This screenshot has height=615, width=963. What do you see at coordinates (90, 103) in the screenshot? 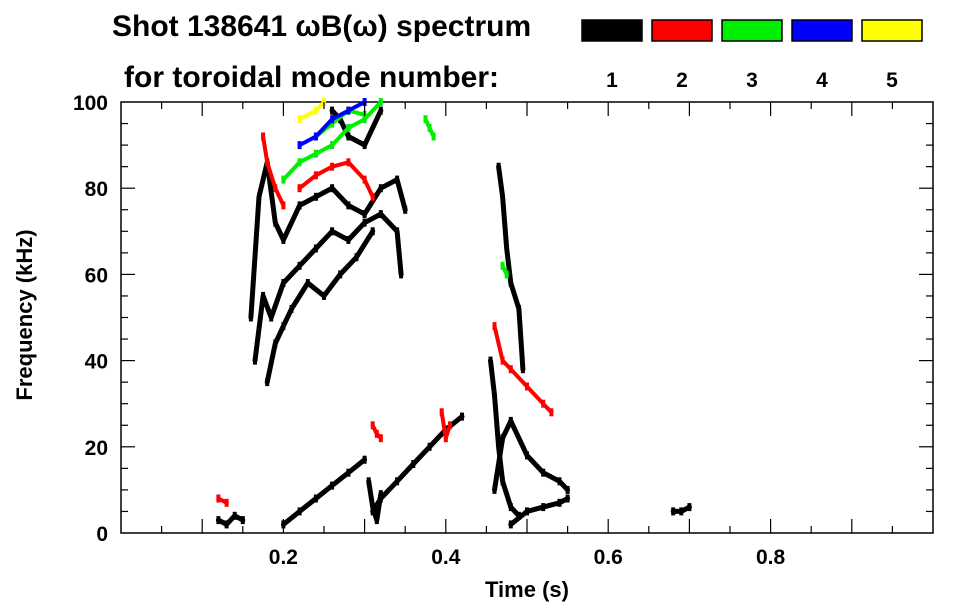
I see `y-tick-label: 100` at bounding box center [90, 103].